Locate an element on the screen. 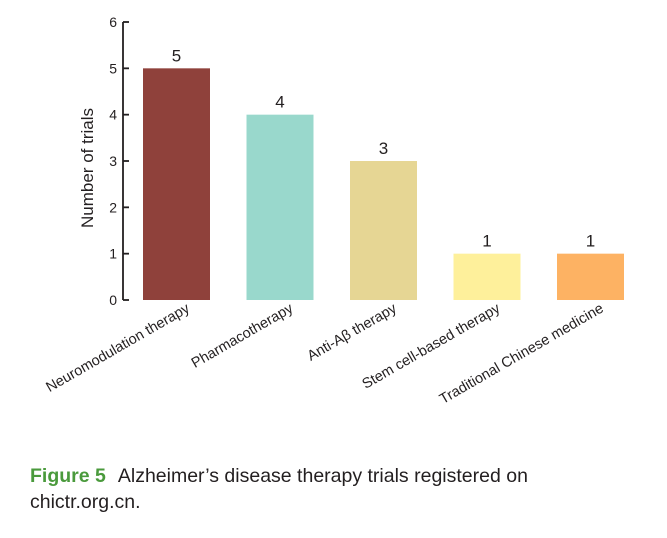 The image size is (667, 538). y-tick-label: 1 is located at coordinates (113, 254).